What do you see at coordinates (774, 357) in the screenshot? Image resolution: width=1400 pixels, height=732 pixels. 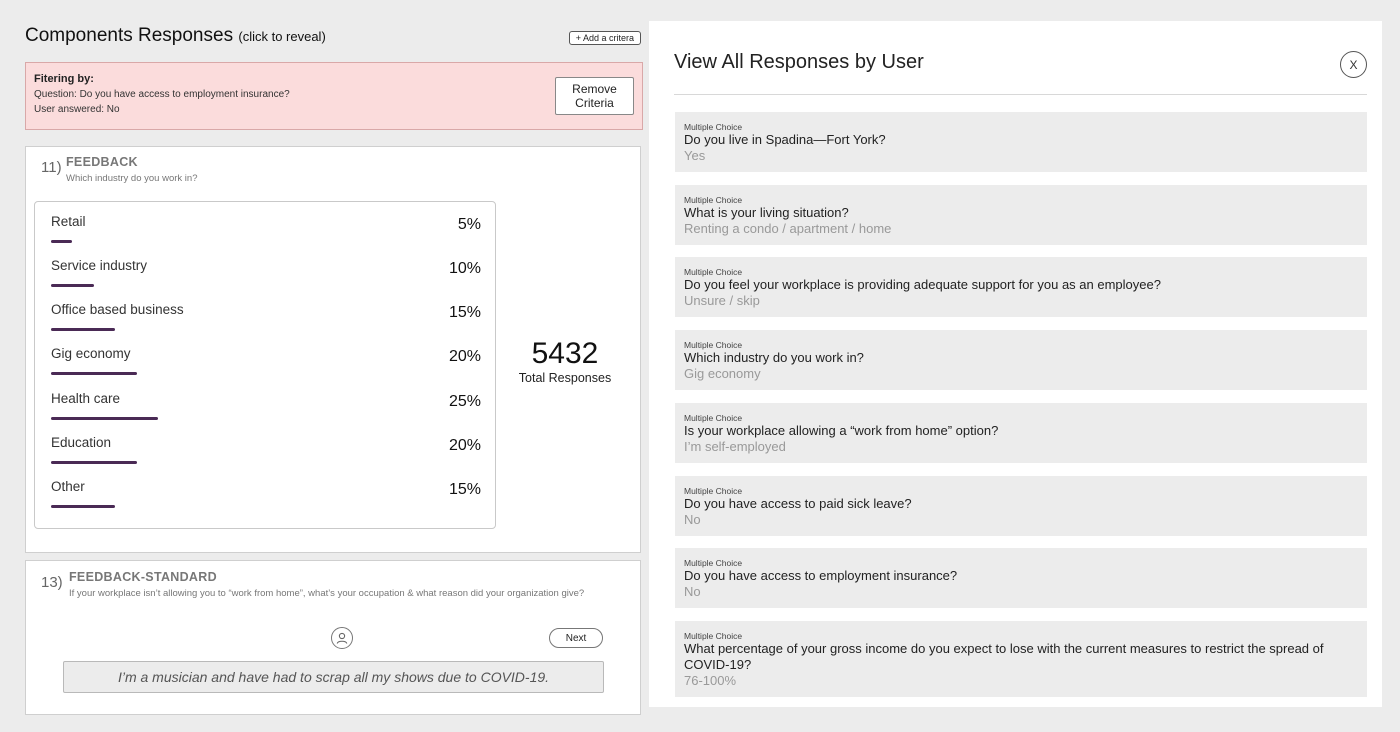 I see `response-question: Which industry do you work in?` at bounding box center [774, 357].